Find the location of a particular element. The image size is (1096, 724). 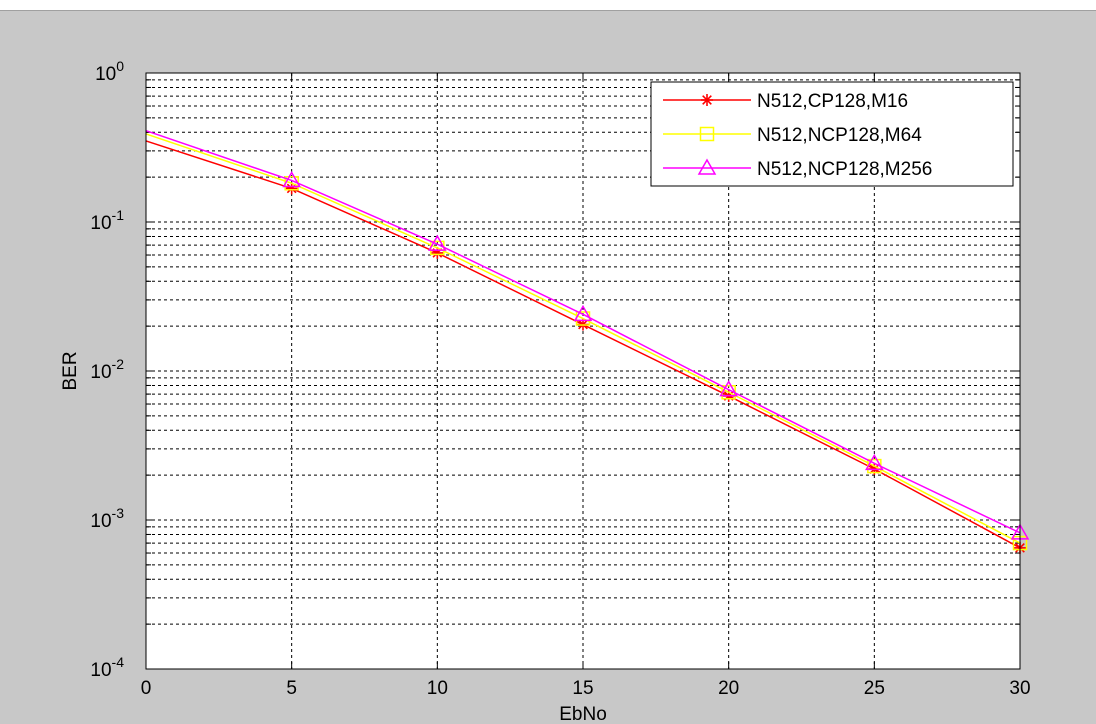

legend-label: N512,NCP128,M64 is located at coordinates (839, 135).